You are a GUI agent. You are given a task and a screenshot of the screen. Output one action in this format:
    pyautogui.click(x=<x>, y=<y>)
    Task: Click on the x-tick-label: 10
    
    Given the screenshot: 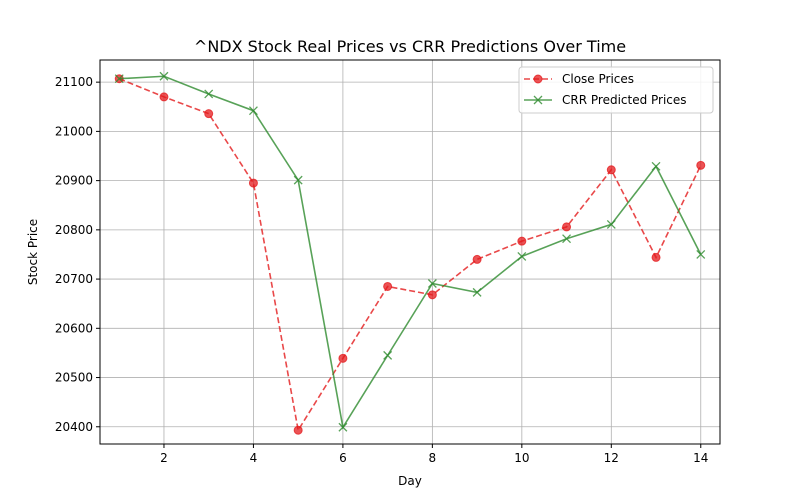 What is the action you would take?
    pyautogui.click(x=521, y=458)
    